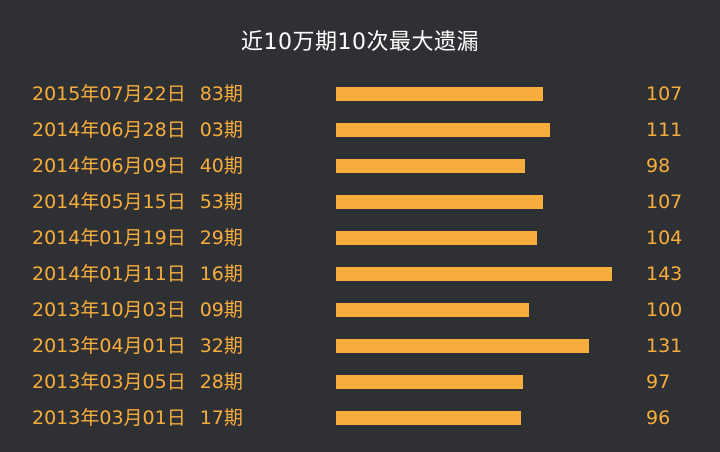 The height and width of the screenshot is (452, 720). I want to click on category-label: 2014年05月15日 53期, so click(137, 202).